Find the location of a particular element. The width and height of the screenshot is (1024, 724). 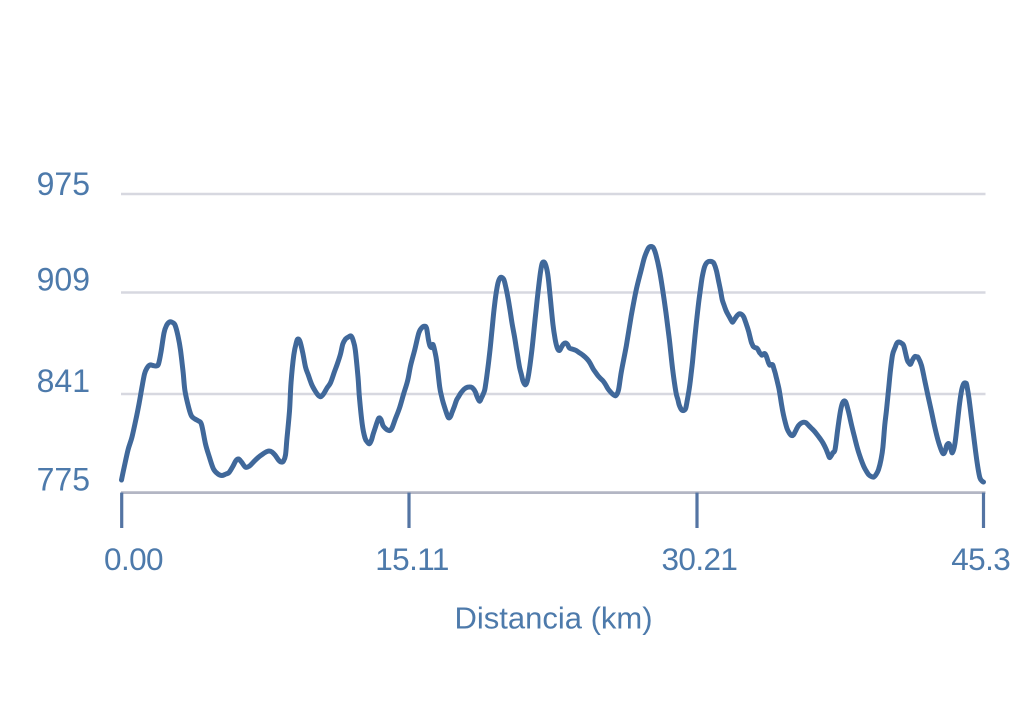

svg-text: 775 is located at coordinates (63, 480).